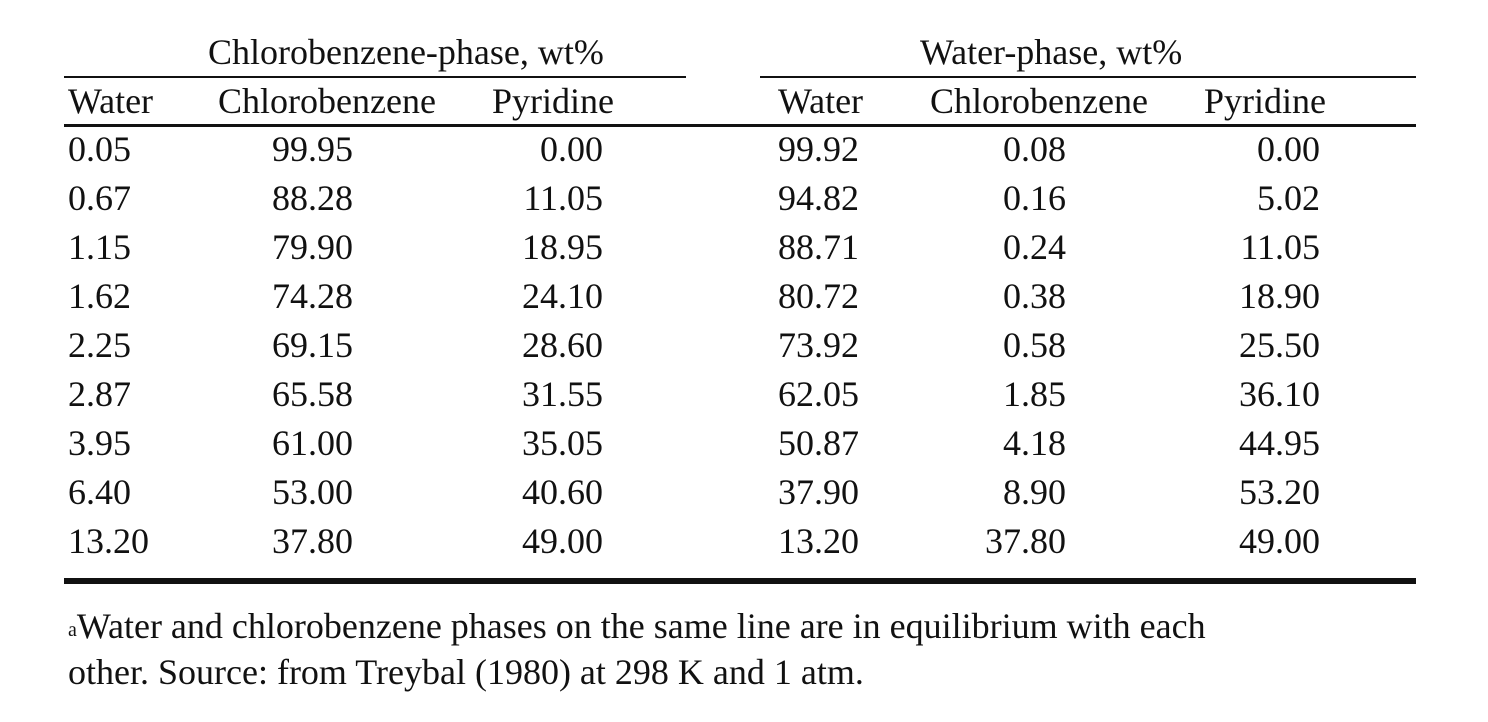 The width and height of the screenshot is (1488, 722). What do you see at coordinates (312, 198) in the screenshot?
I see `cell-chlorobenzene-left: 88.28` at bounding box center [312, 198].